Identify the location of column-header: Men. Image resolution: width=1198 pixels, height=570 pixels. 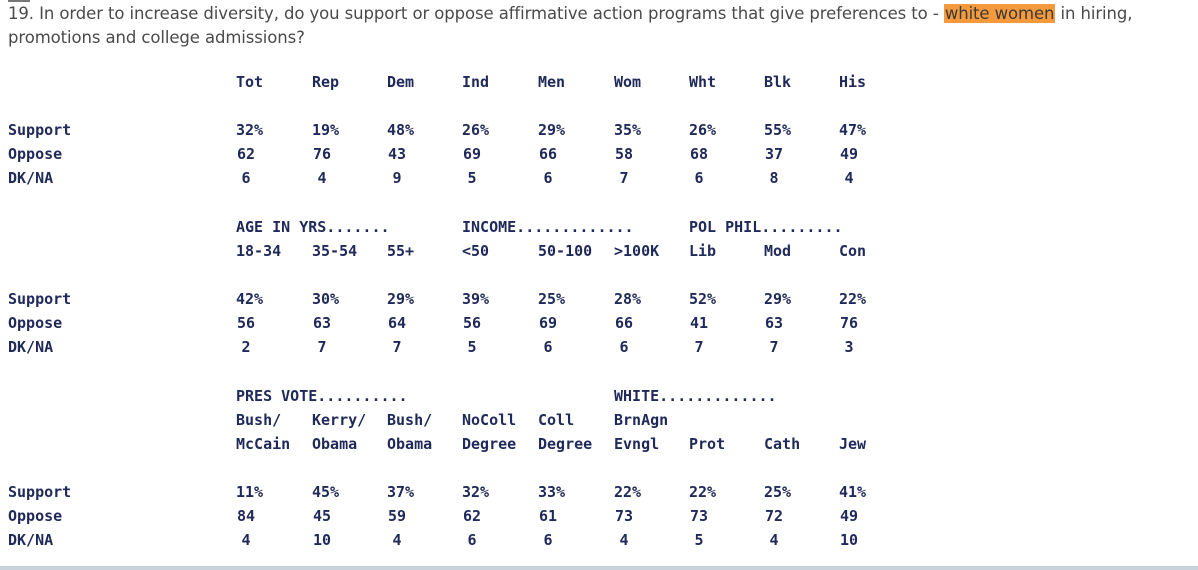
(552, 82).